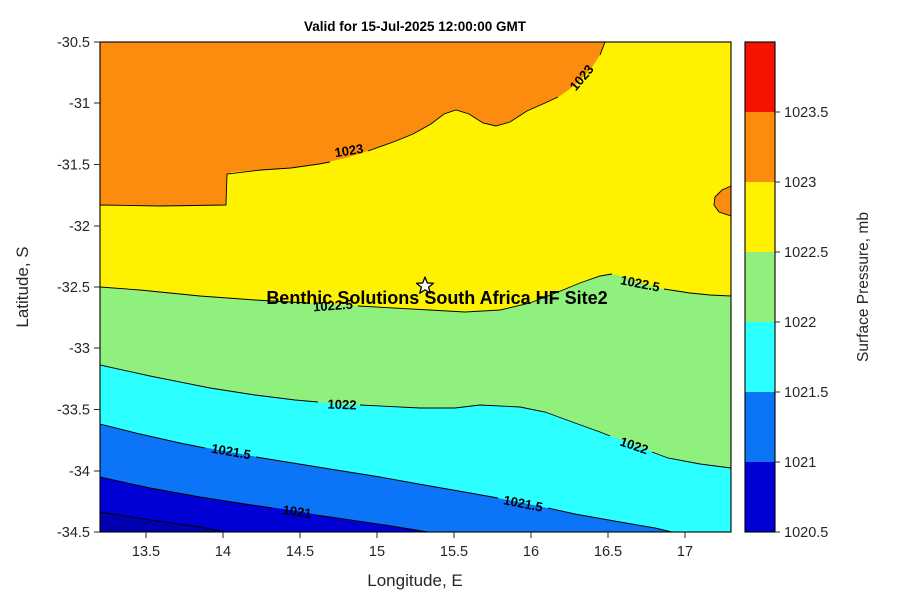 The image size is (900, 600). What do you see at coordinates (415, 535) in the screenshot?
I see `x-tick-marks` at bounding box center [415, 535].